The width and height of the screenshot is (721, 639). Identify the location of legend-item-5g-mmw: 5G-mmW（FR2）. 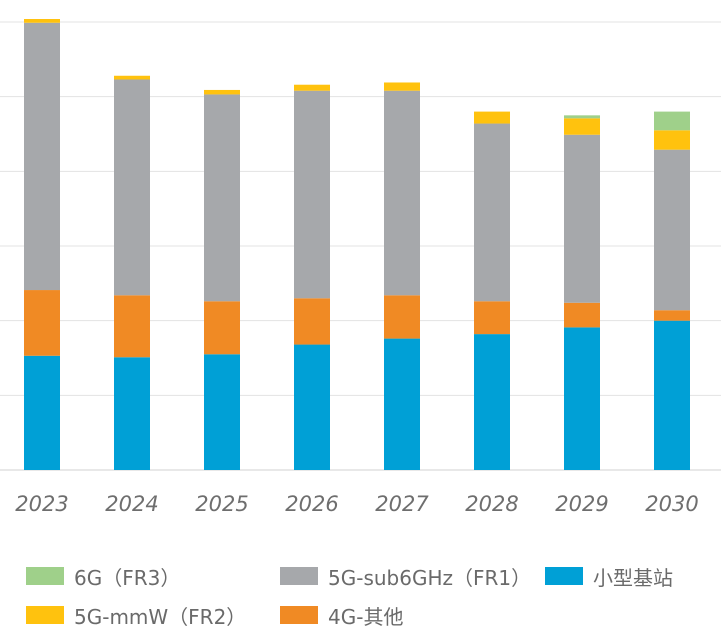
(136, 615).